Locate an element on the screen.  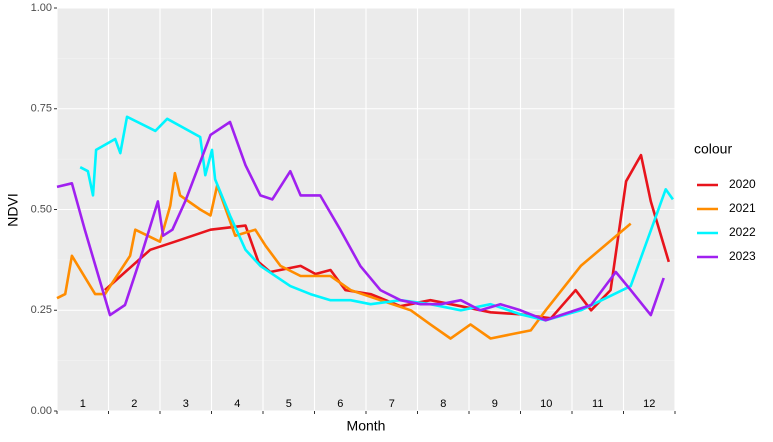
legend-label: 2023 is located at coordinates (742, 256).